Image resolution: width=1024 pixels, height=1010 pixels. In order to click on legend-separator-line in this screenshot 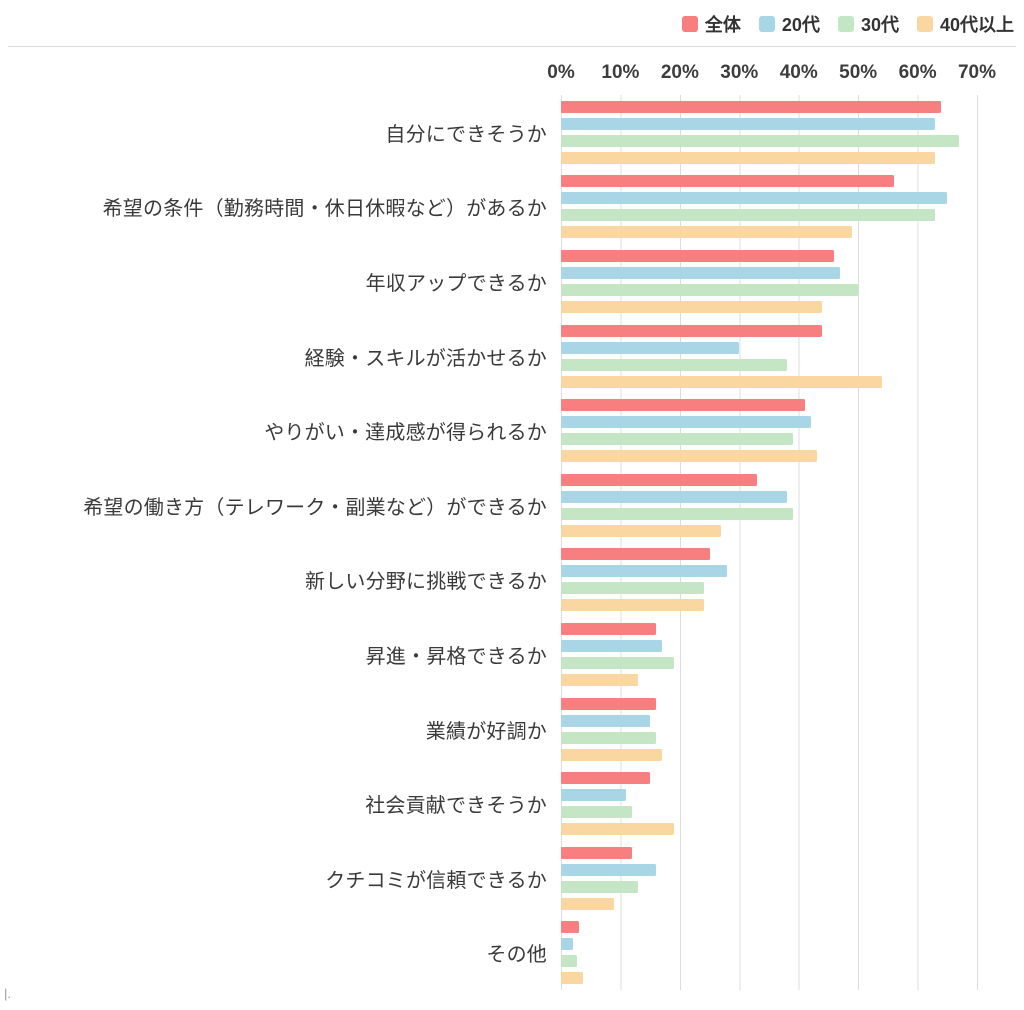, I will do `click(512, 46)`.